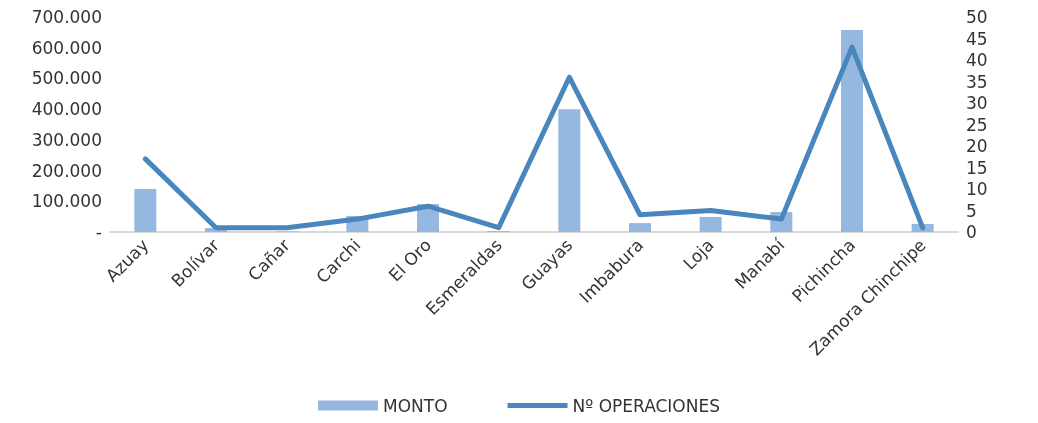 The width and height of the screenshot is (1038, 423). What do you see at coordinates (977, 124) in the screenshot?
I see `y2-tick-label: 25` at bounding box center [977, 124].